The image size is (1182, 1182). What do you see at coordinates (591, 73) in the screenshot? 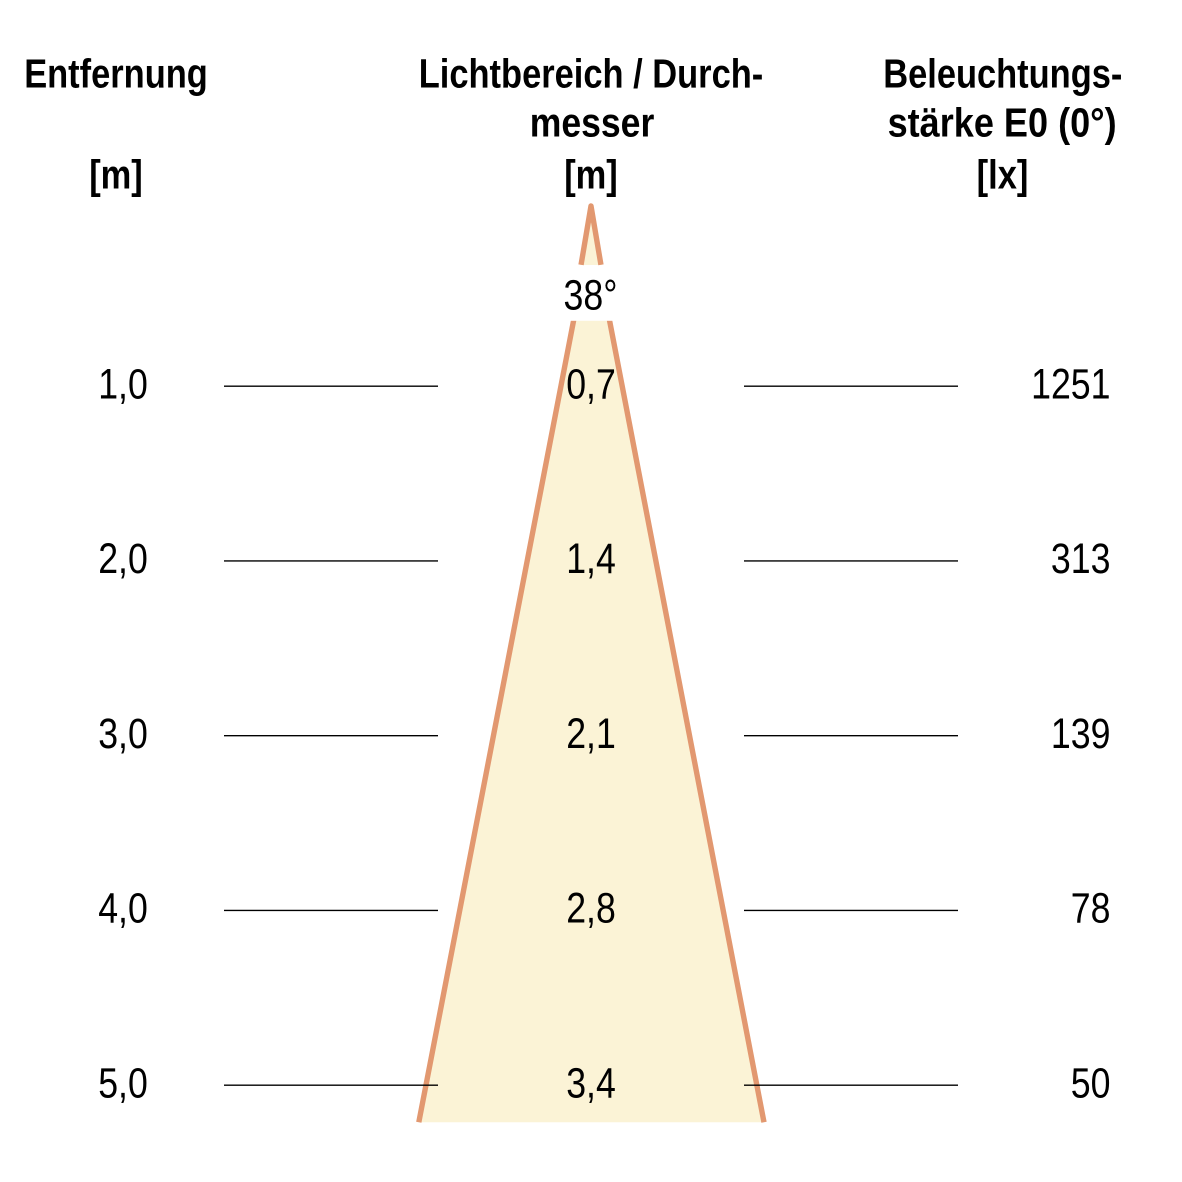
I see `svg-text: Lichtbereich / Durch-` at bounding box center [591, 73].